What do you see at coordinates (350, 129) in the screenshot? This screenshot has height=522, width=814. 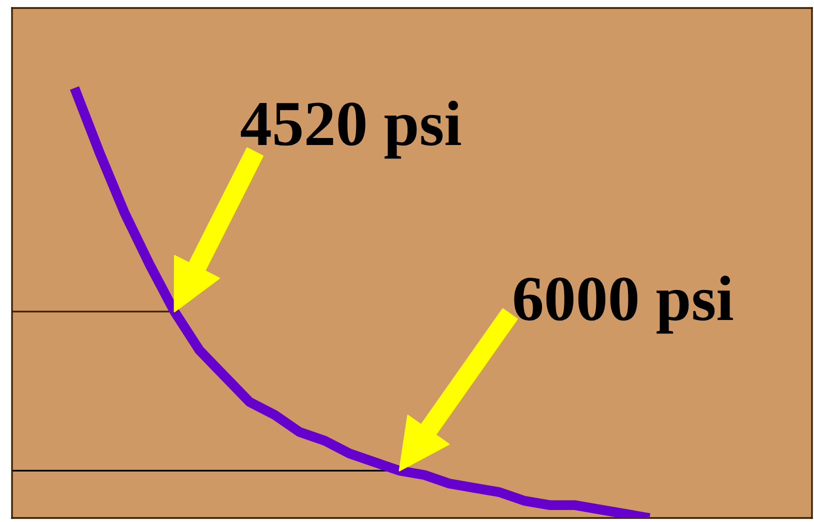 I see `annotation: 4520 psi` at bounding box center [350, 129].